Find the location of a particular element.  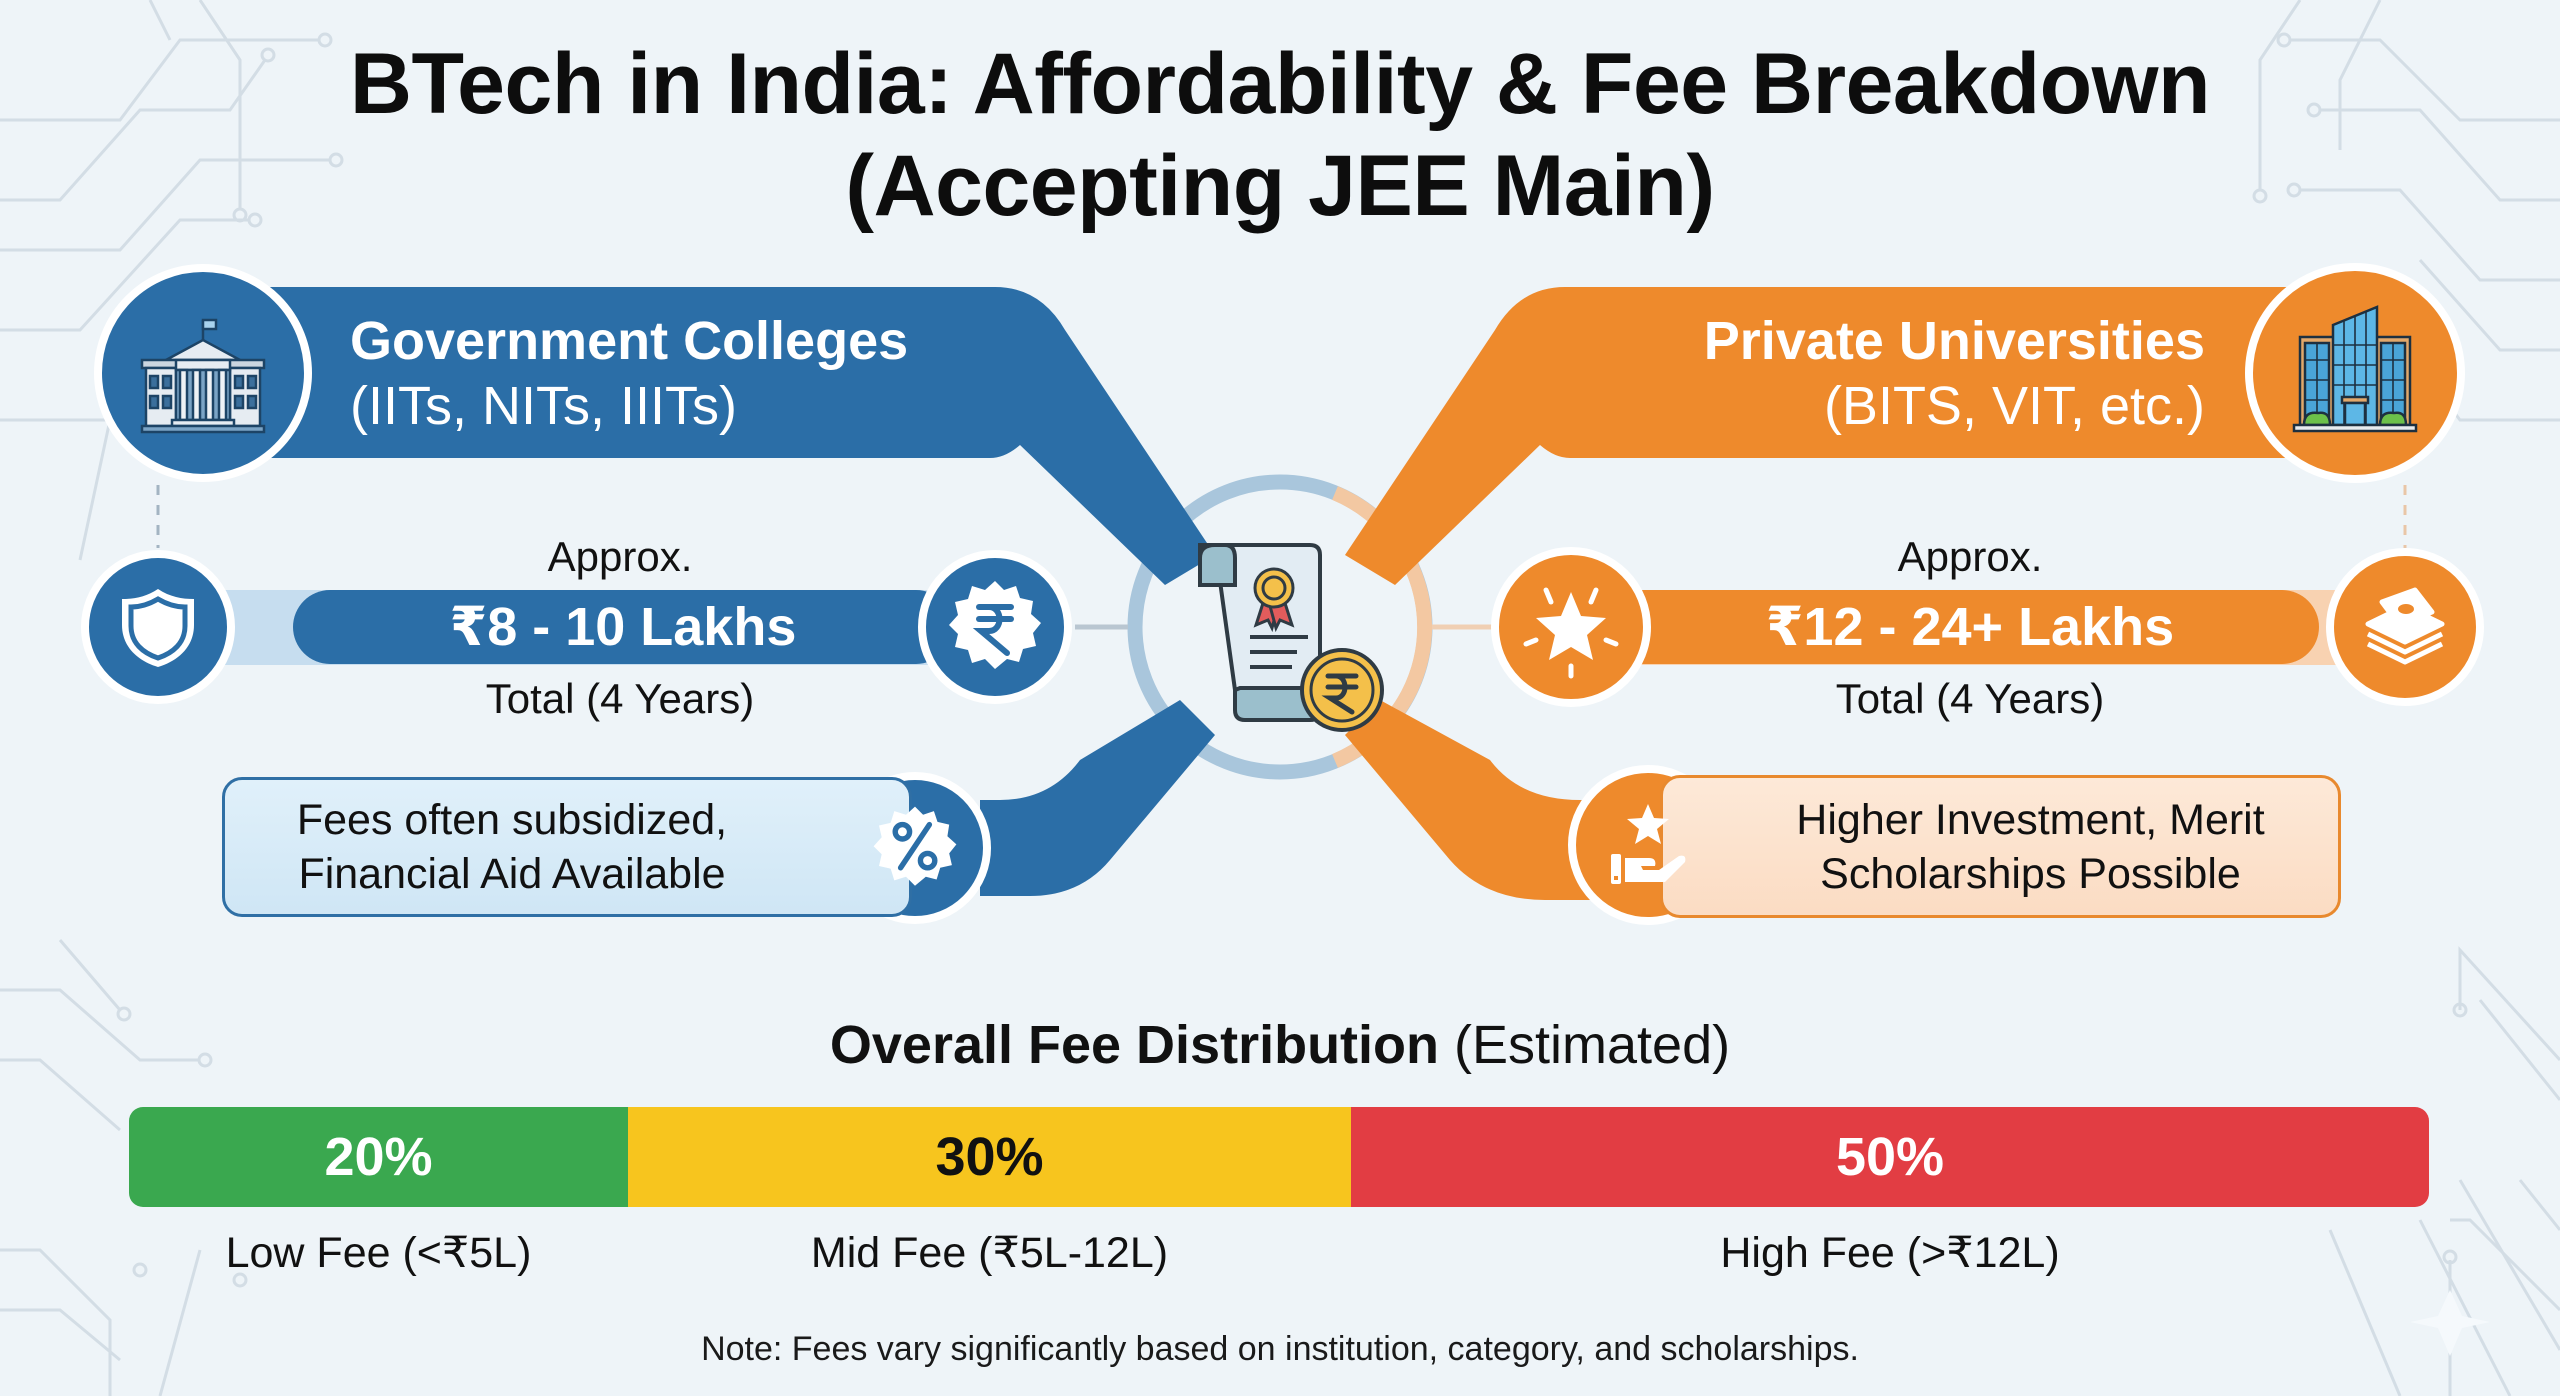

hand-star-icon is located at coordinates (1648, 844).